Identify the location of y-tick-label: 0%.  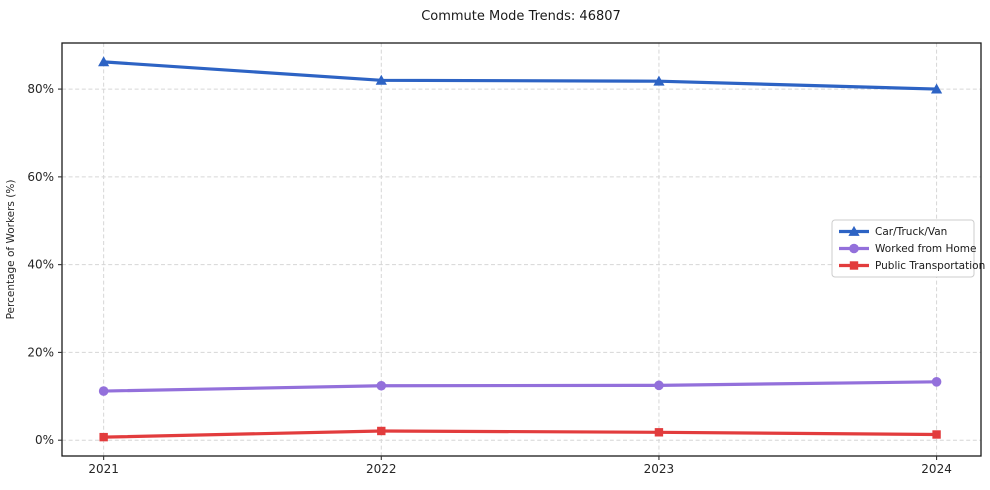
(44, 440).